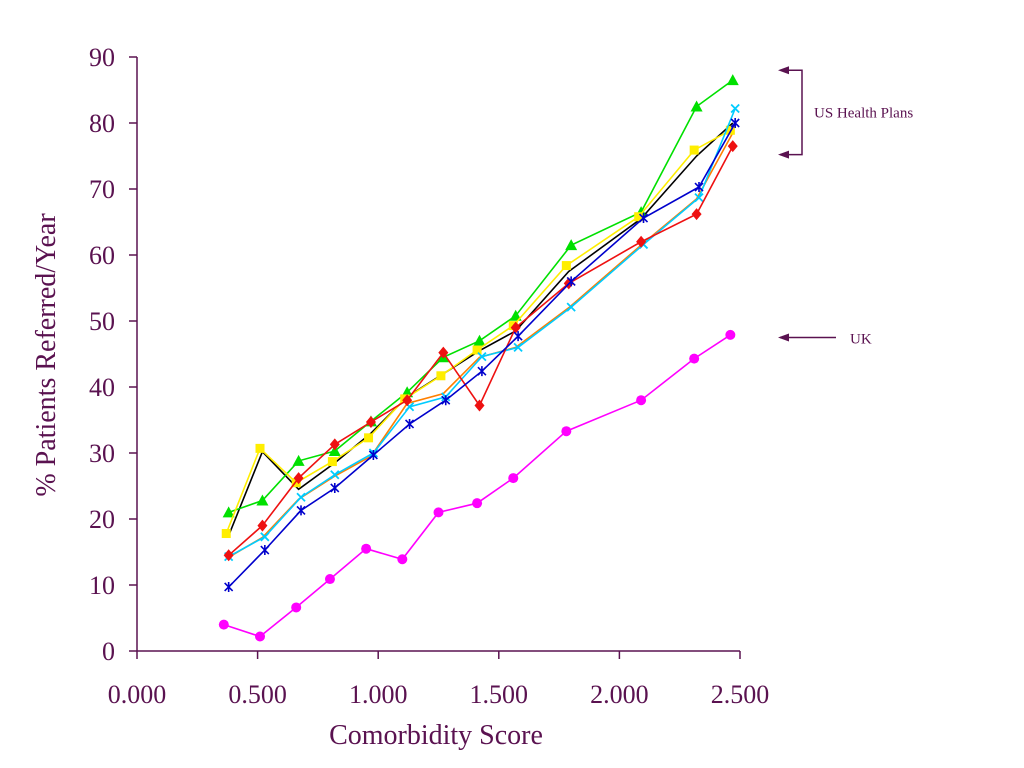  I want to click on x-tick-label: 0.500, so click(257, 694).